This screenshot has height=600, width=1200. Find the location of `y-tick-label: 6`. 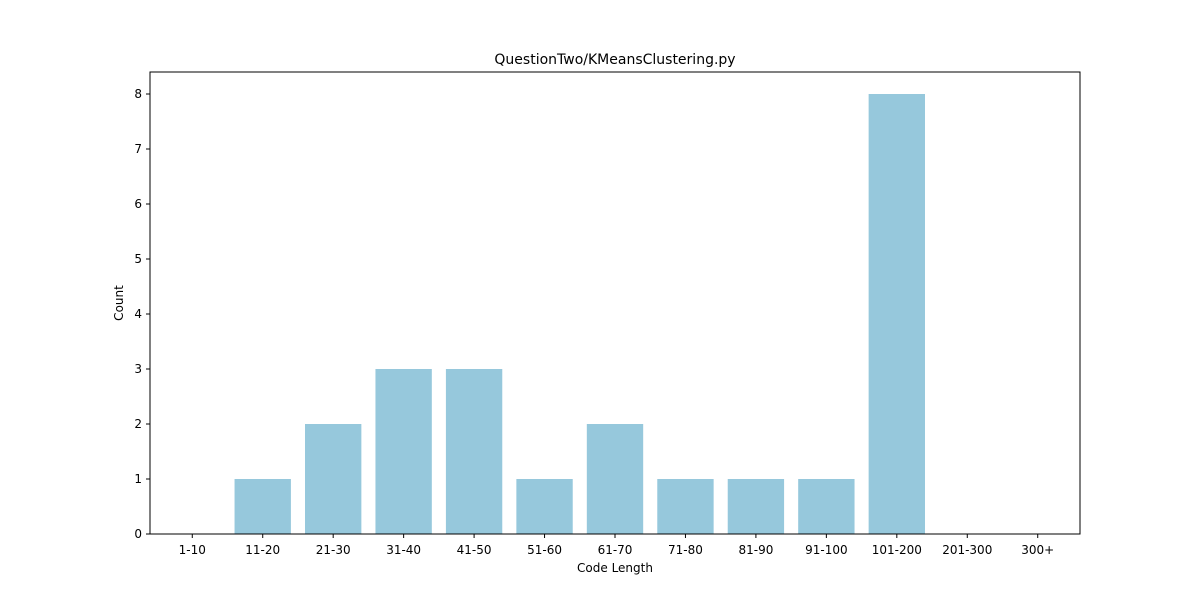

y-tick-label: 6 is located at coordinates (138, 204).